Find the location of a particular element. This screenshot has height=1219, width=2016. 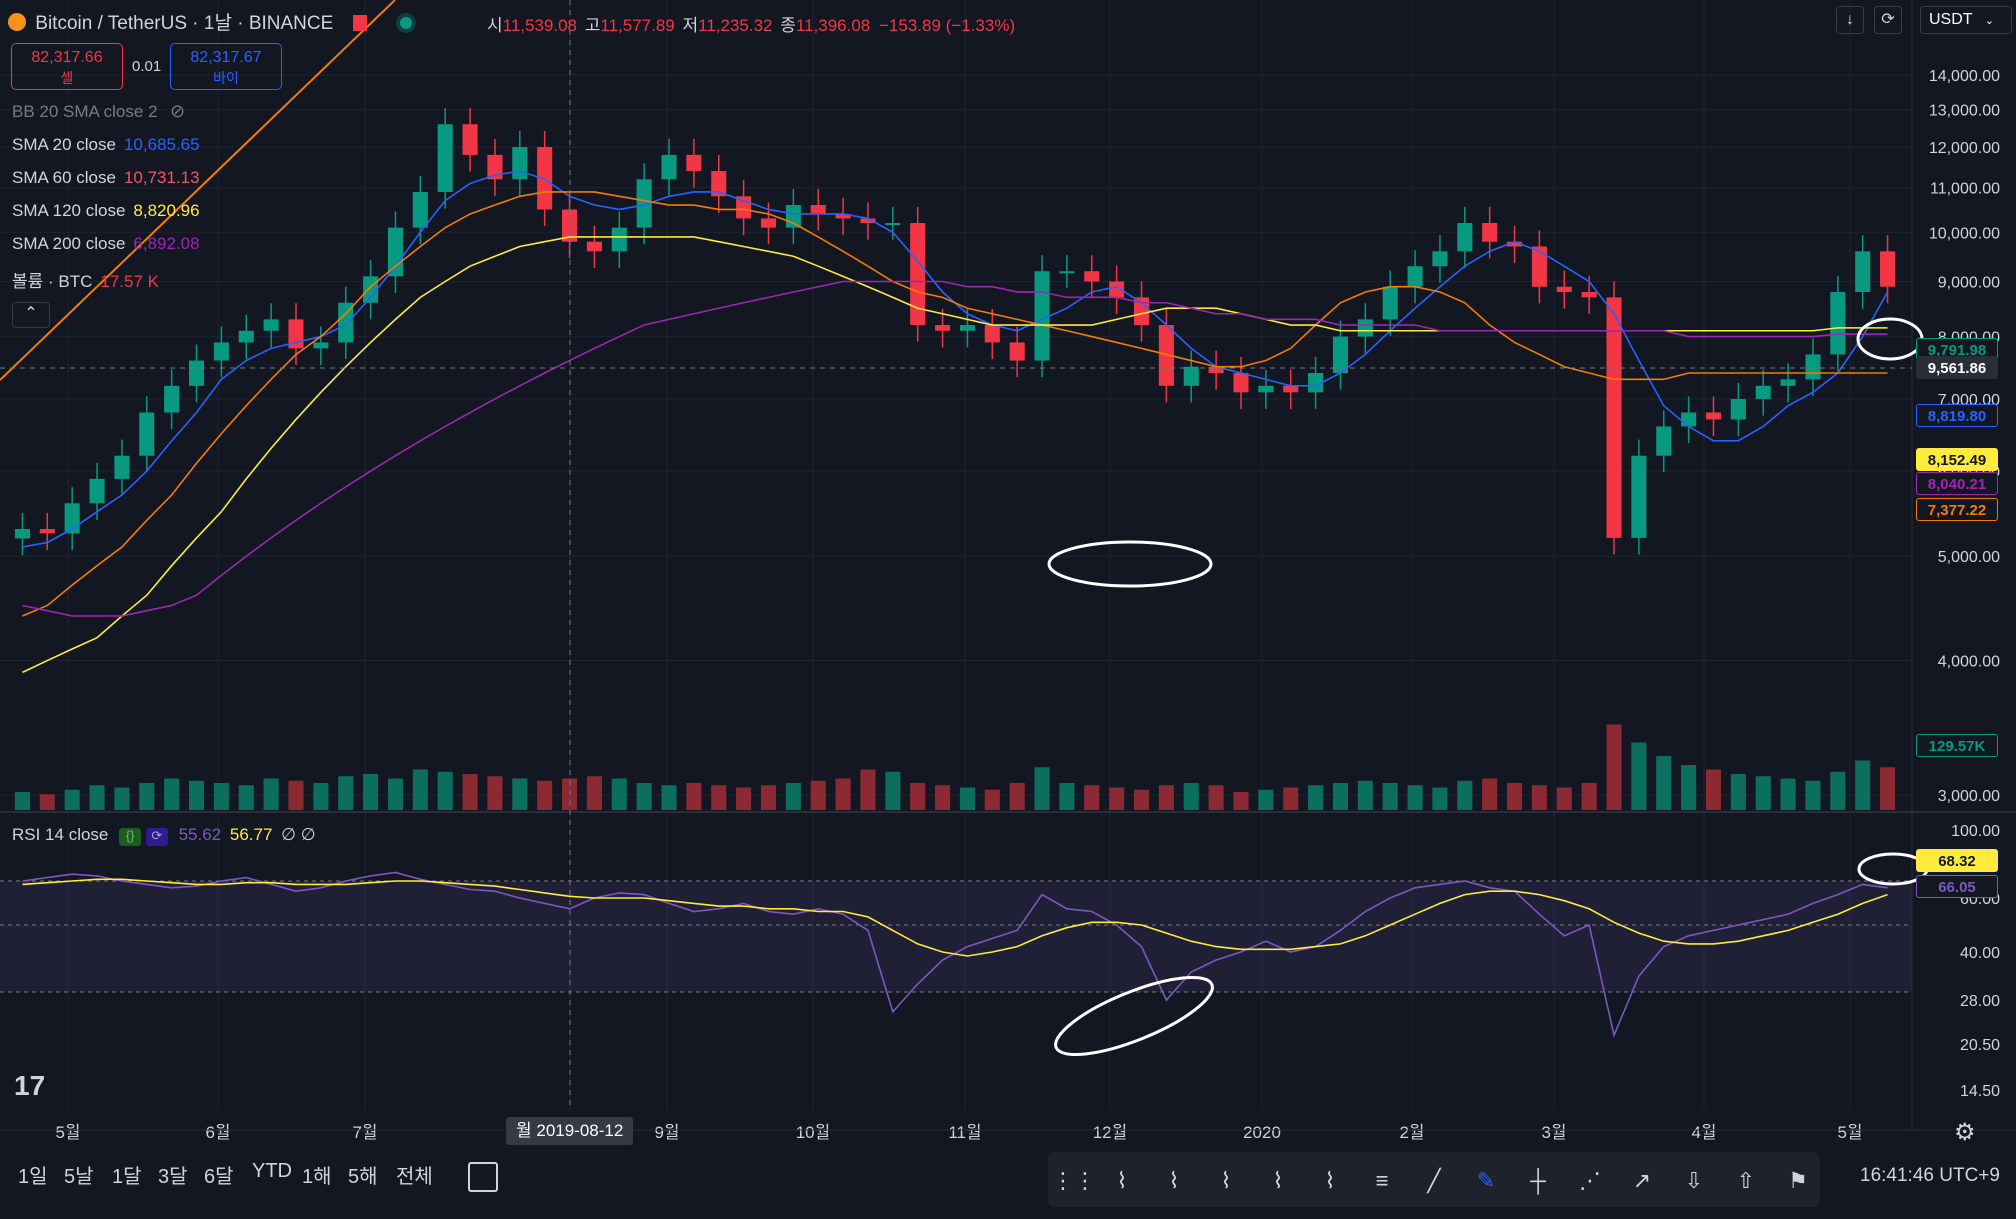

buy-button: 82,317.67 바이 is located at coordinates (226, 66).